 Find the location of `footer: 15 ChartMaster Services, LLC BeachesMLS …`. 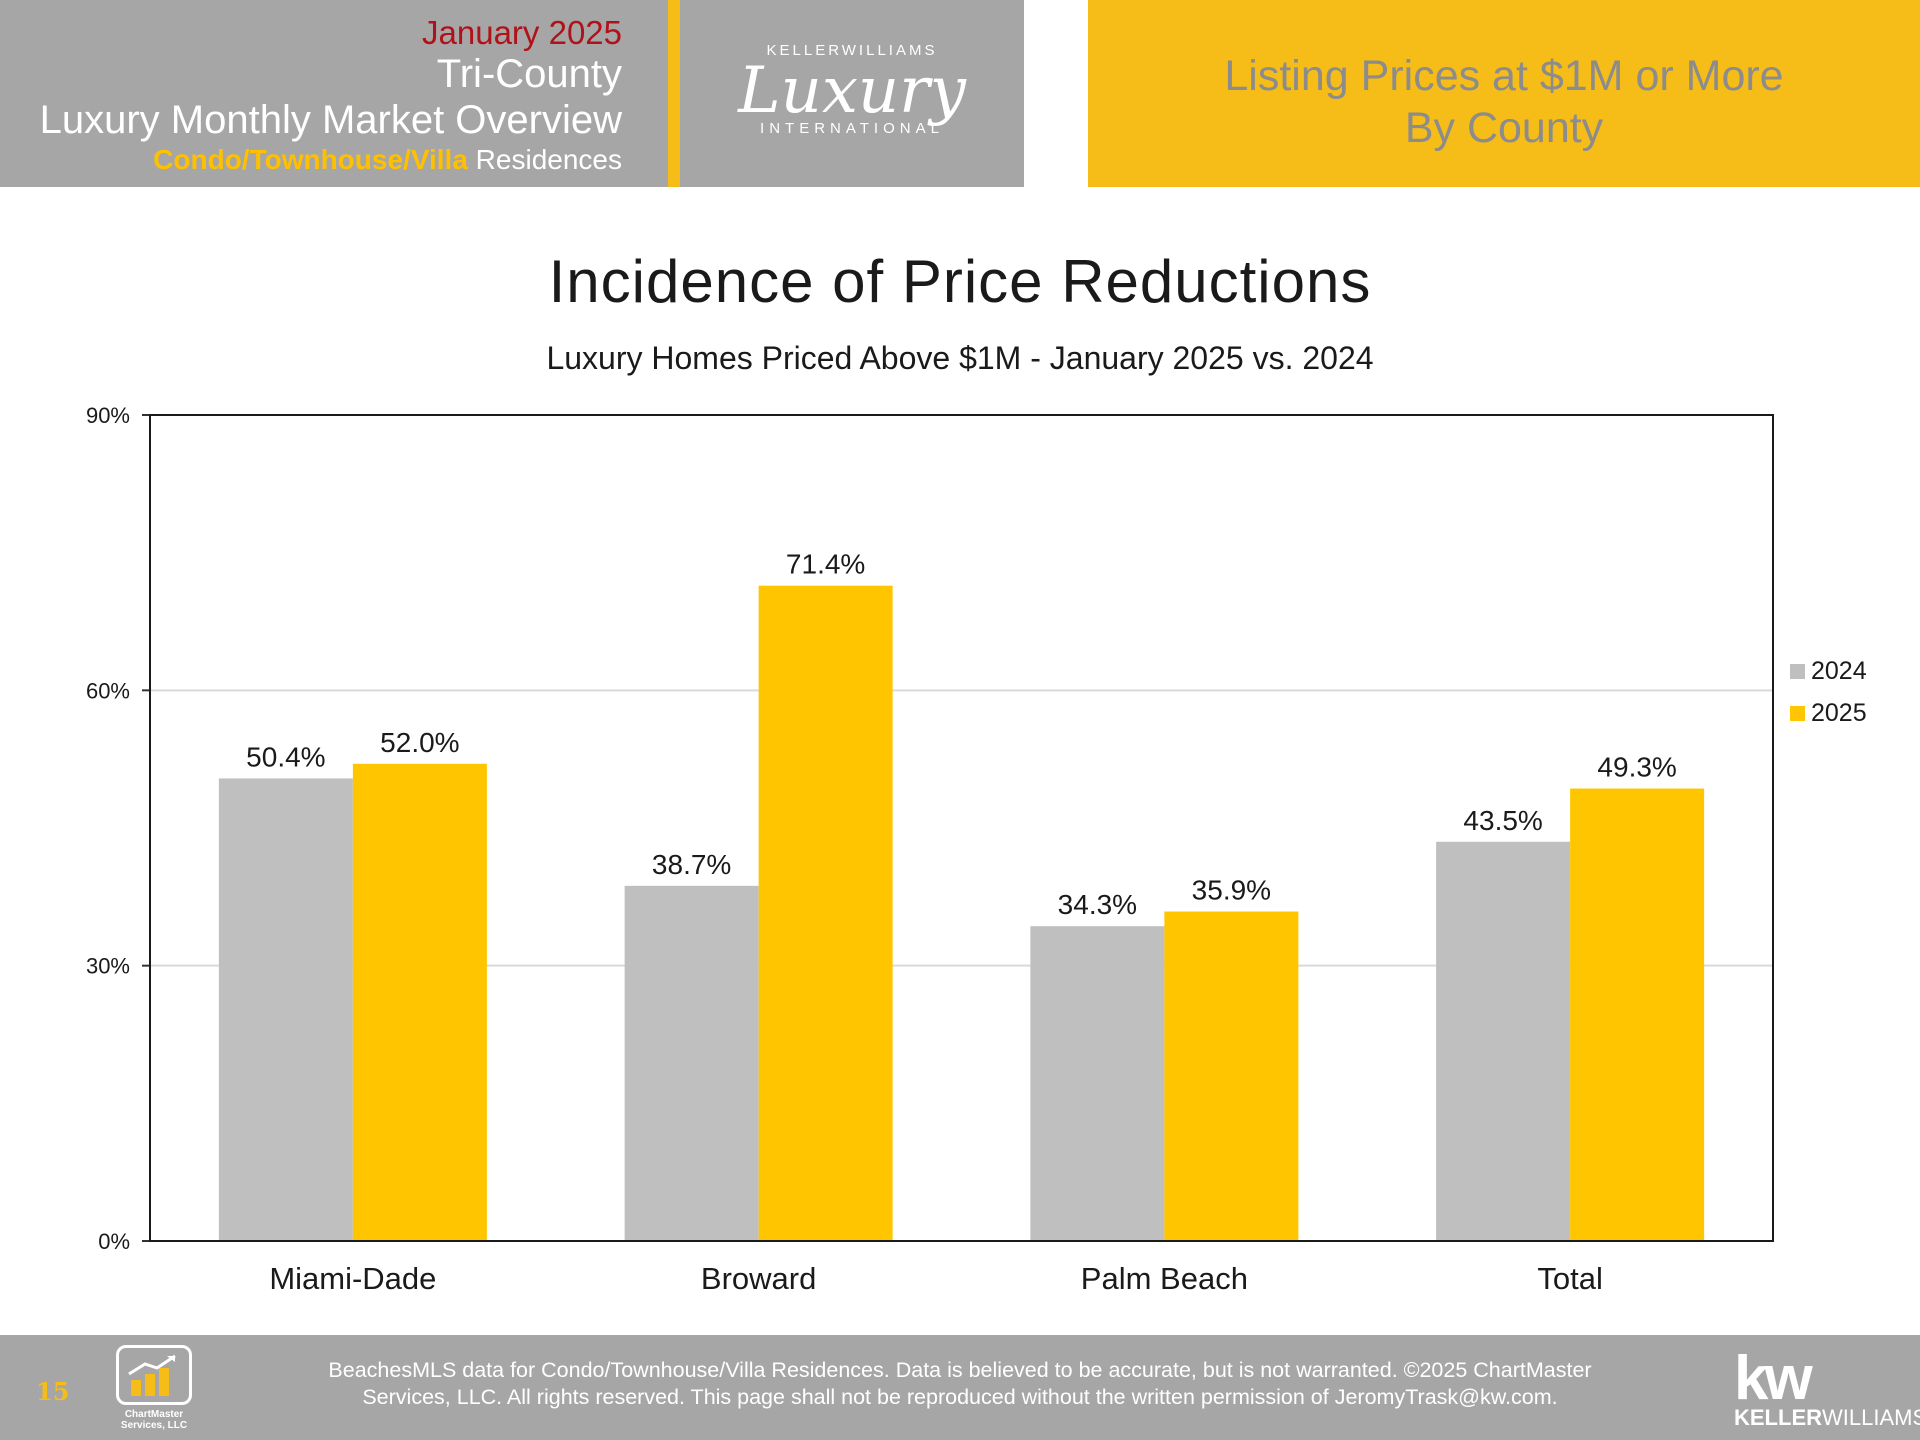

footer: 15 ChartMaster Services, LLC BeachesMLS … is located at coordinates (960, 1387).